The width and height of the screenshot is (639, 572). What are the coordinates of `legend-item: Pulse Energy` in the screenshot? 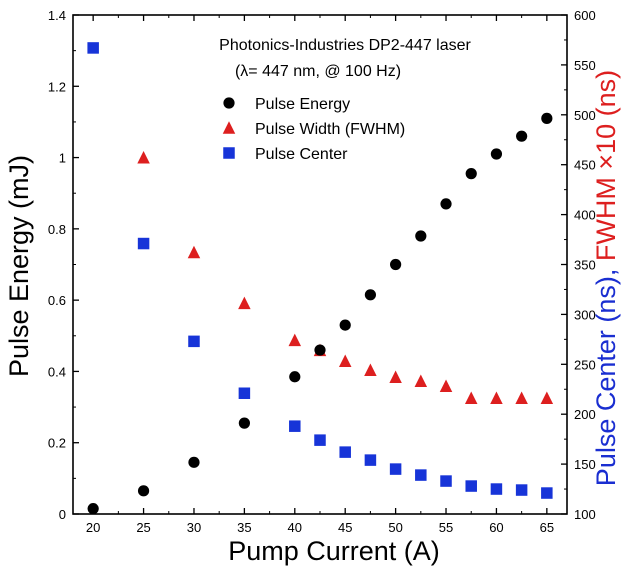 It's located at (286, 104).